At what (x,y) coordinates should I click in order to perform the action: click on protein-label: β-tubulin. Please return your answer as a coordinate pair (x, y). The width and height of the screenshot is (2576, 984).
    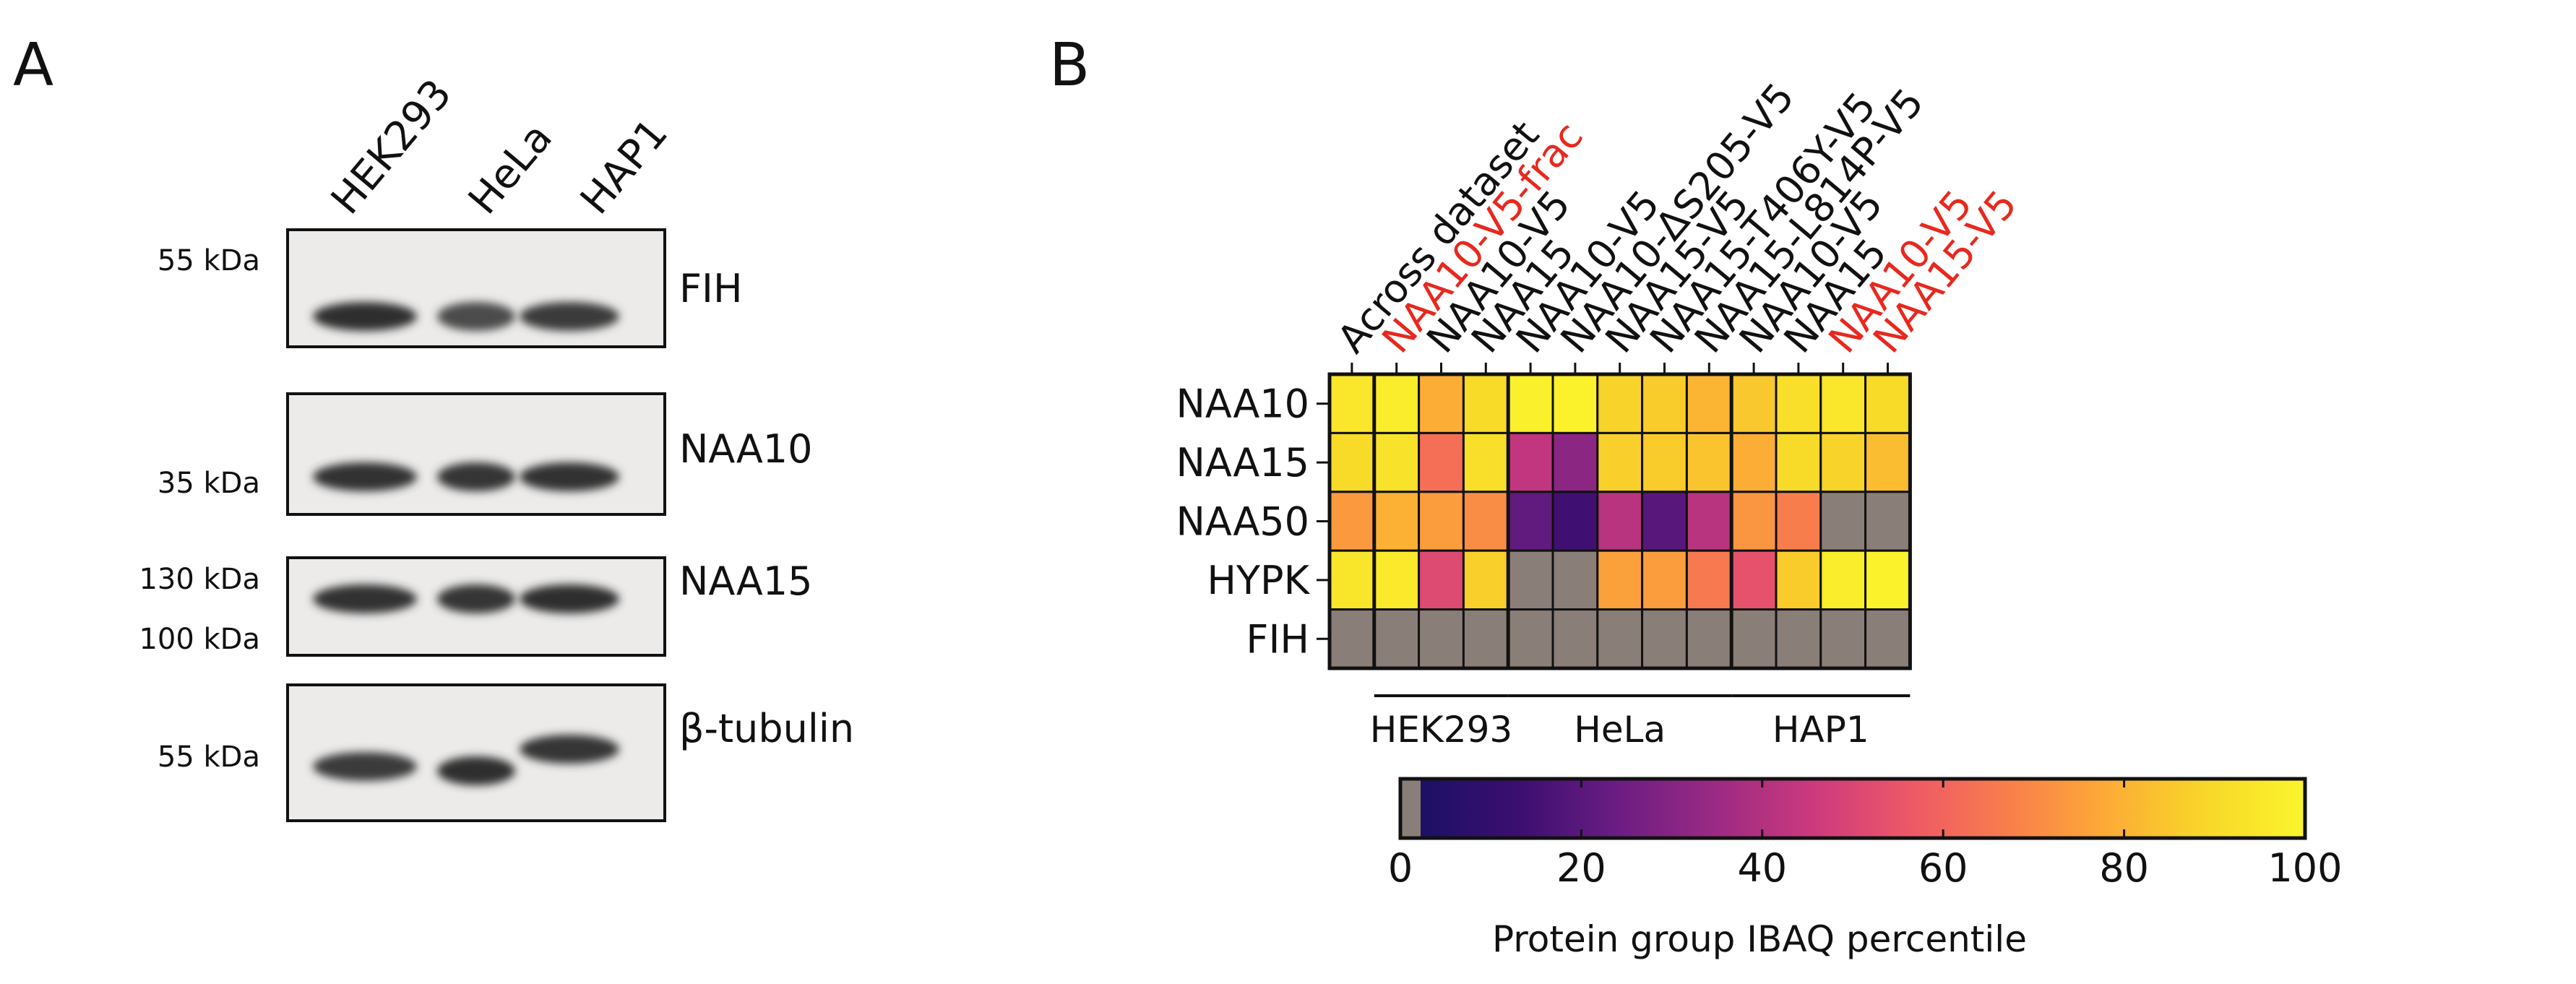
    Looking at the image, I should click on (766, 728).